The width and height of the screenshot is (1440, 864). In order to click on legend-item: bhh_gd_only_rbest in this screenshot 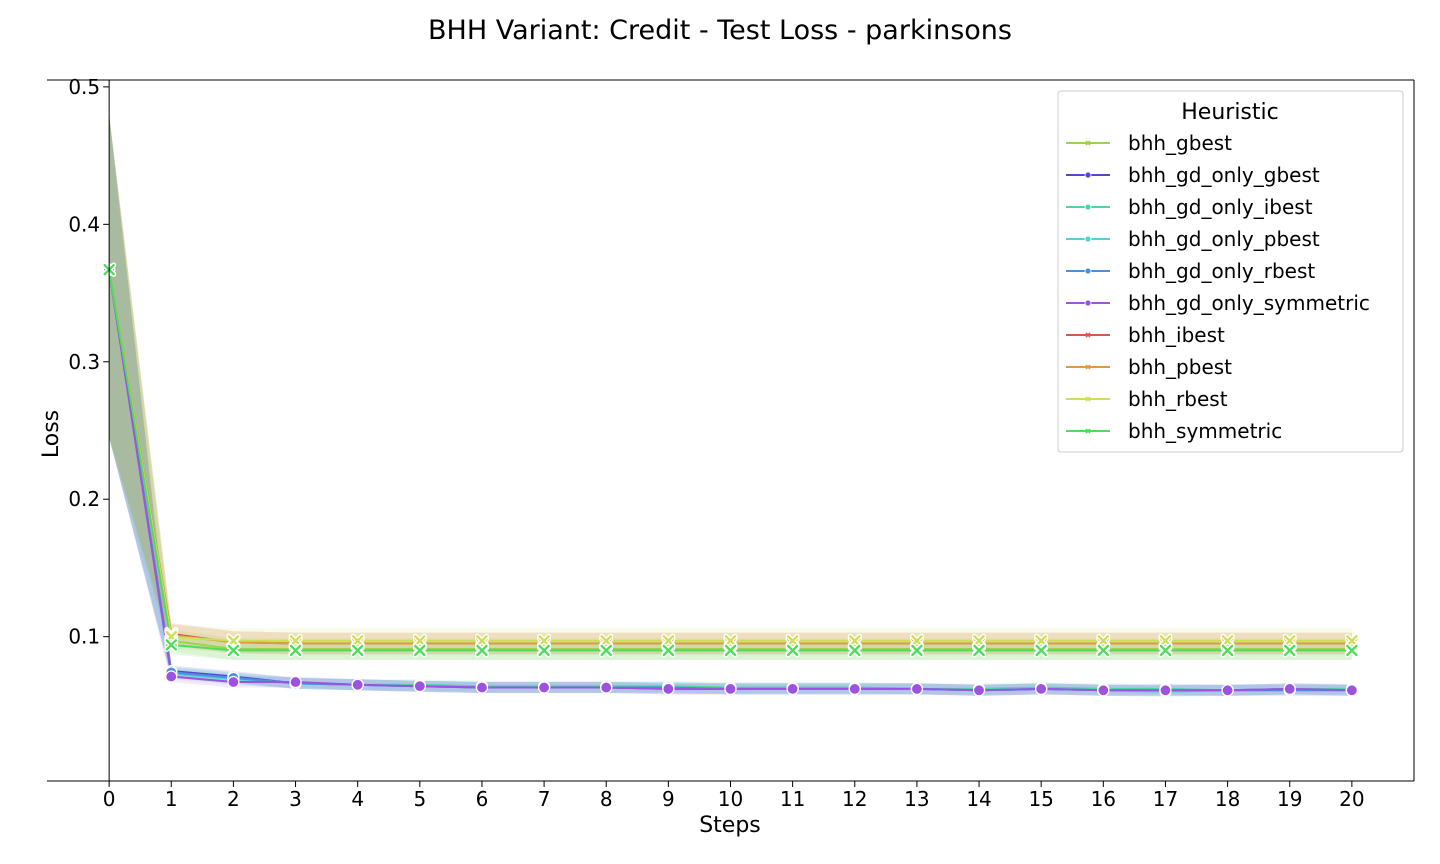, I will do `click(1190, 271)`.